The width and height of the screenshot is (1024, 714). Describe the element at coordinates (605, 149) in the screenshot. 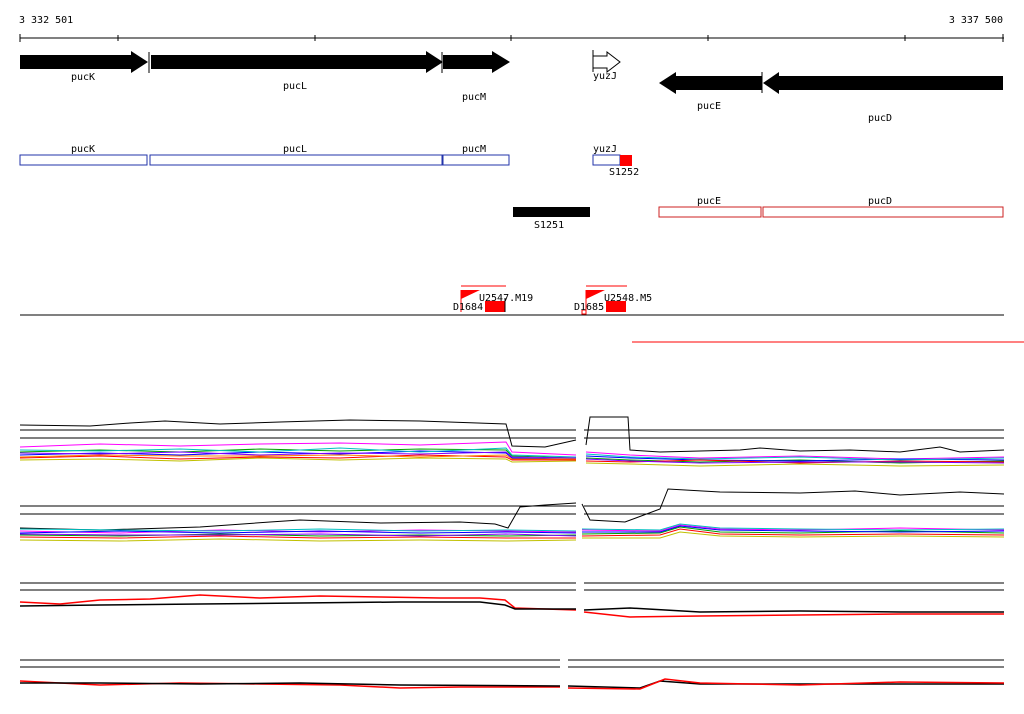

I see `annotation-plus-label-yuzJ: yuzJ` at that location.